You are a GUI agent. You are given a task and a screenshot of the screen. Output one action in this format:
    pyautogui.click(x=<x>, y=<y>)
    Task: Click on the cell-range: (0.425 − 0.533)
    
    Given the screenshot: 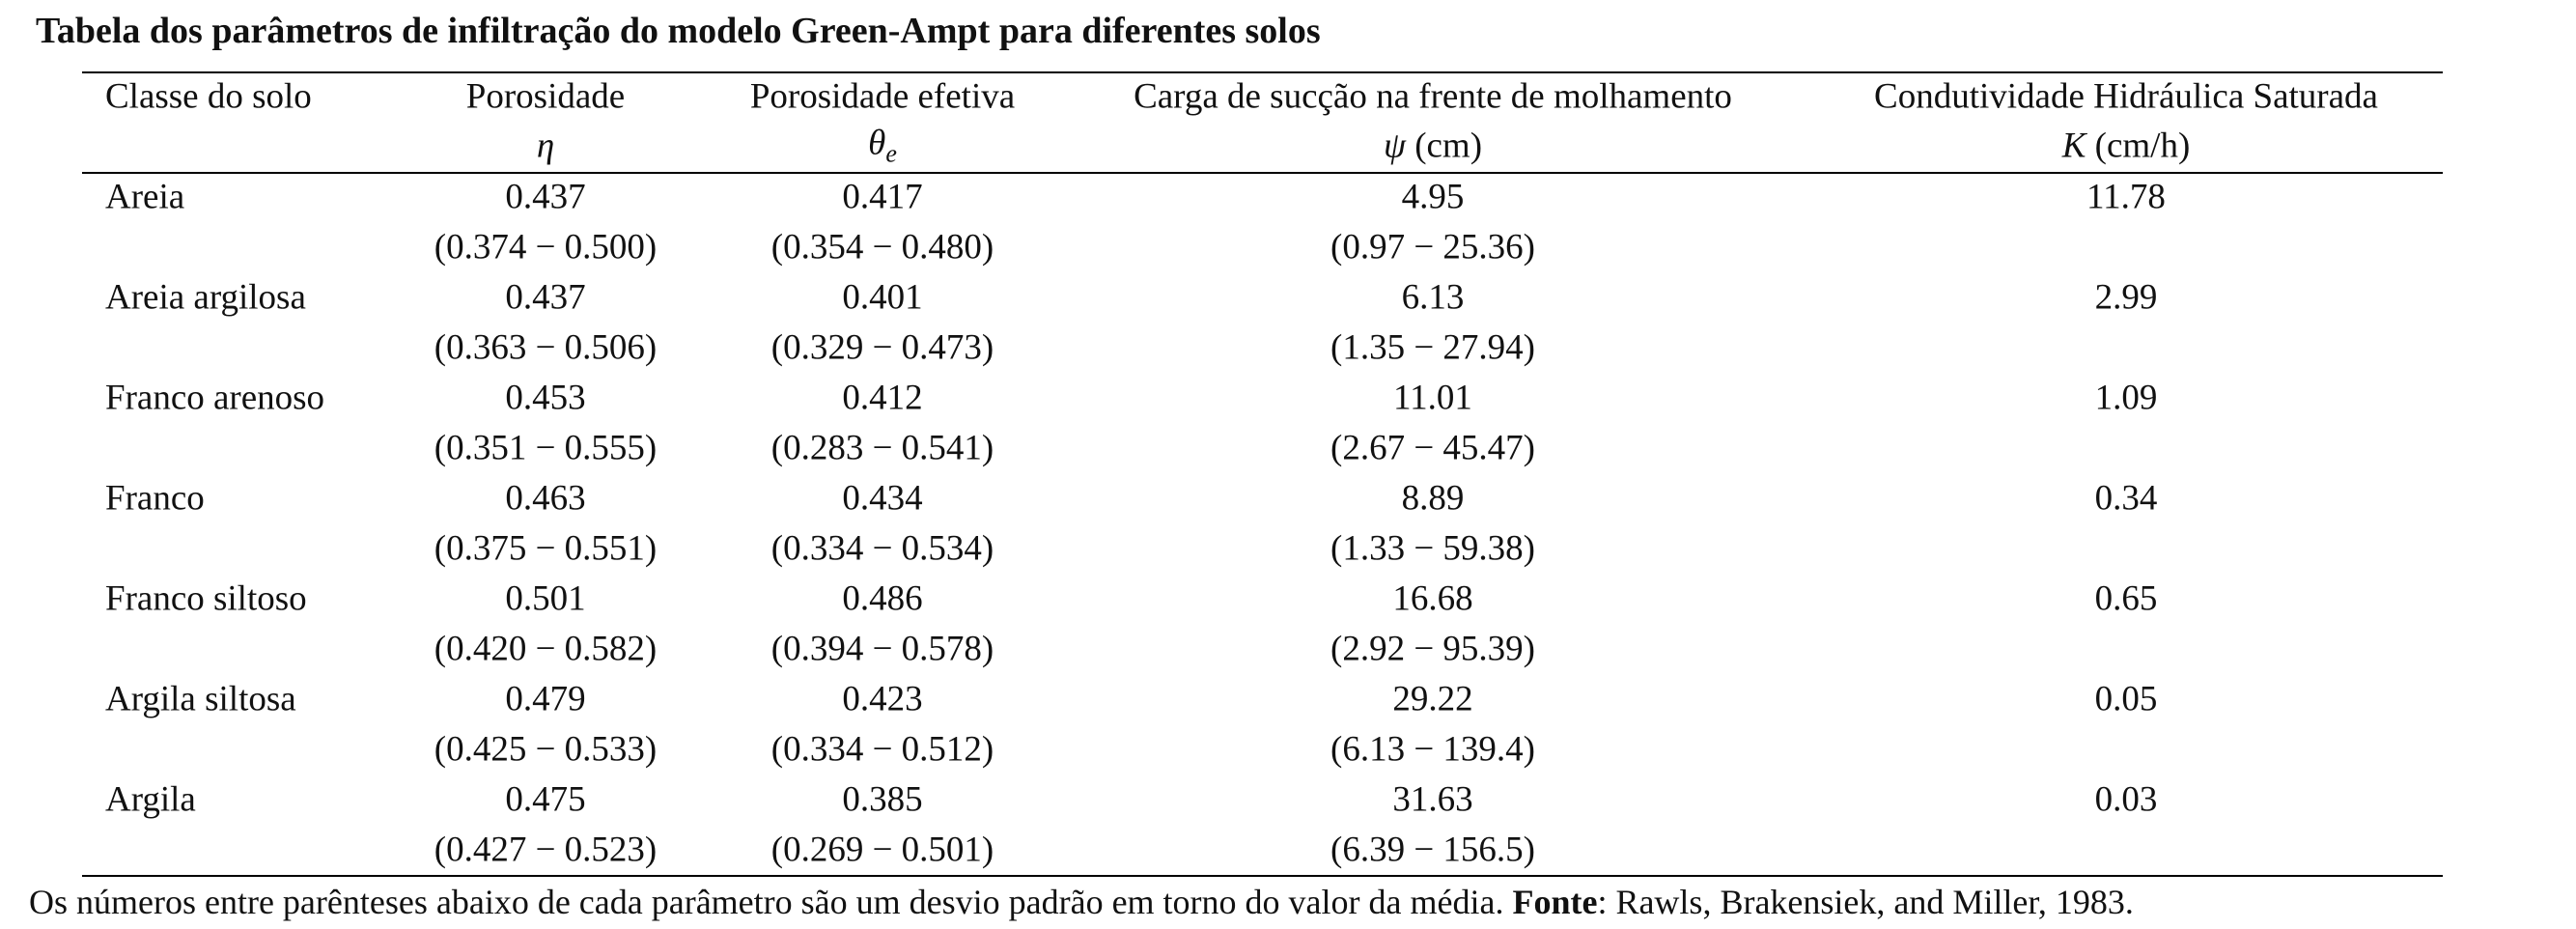 What is the action you would take?
    pyautogui.click(x=546, y=749)
    